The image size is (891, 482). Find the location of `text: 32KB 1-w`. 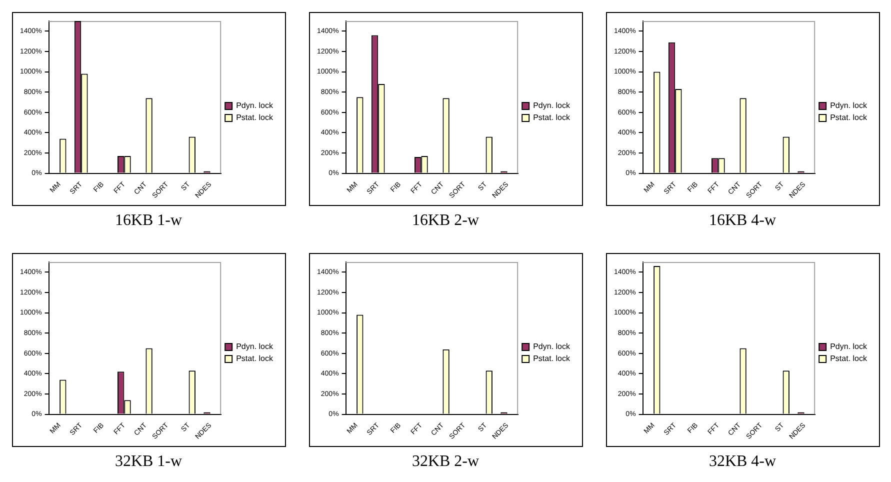

text: 32KB 1-w is located at coordinates (149, 462).